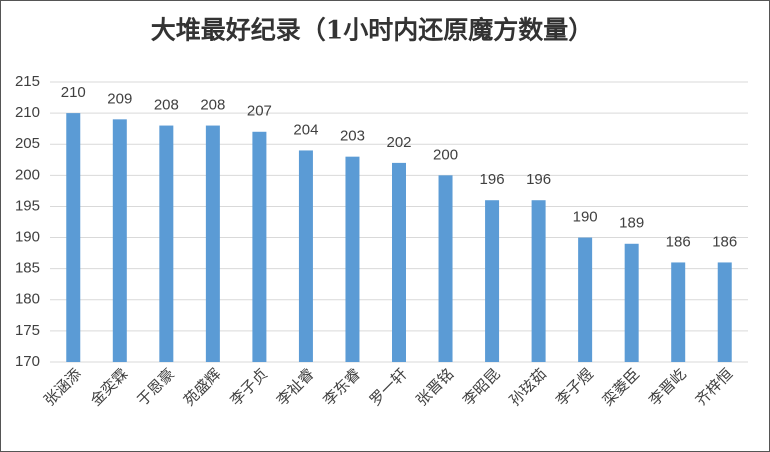 This screenshot has width=770, height=452. Describe the element at coordinates (445, 154) in the screenshot. I see `data-label: 200` at that location.